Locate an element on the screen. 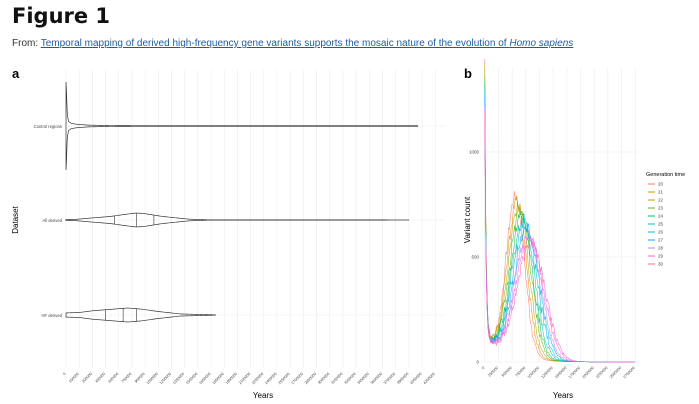  panel-a-x-tick-14: 2100000 is located at coordinates (244, 378).